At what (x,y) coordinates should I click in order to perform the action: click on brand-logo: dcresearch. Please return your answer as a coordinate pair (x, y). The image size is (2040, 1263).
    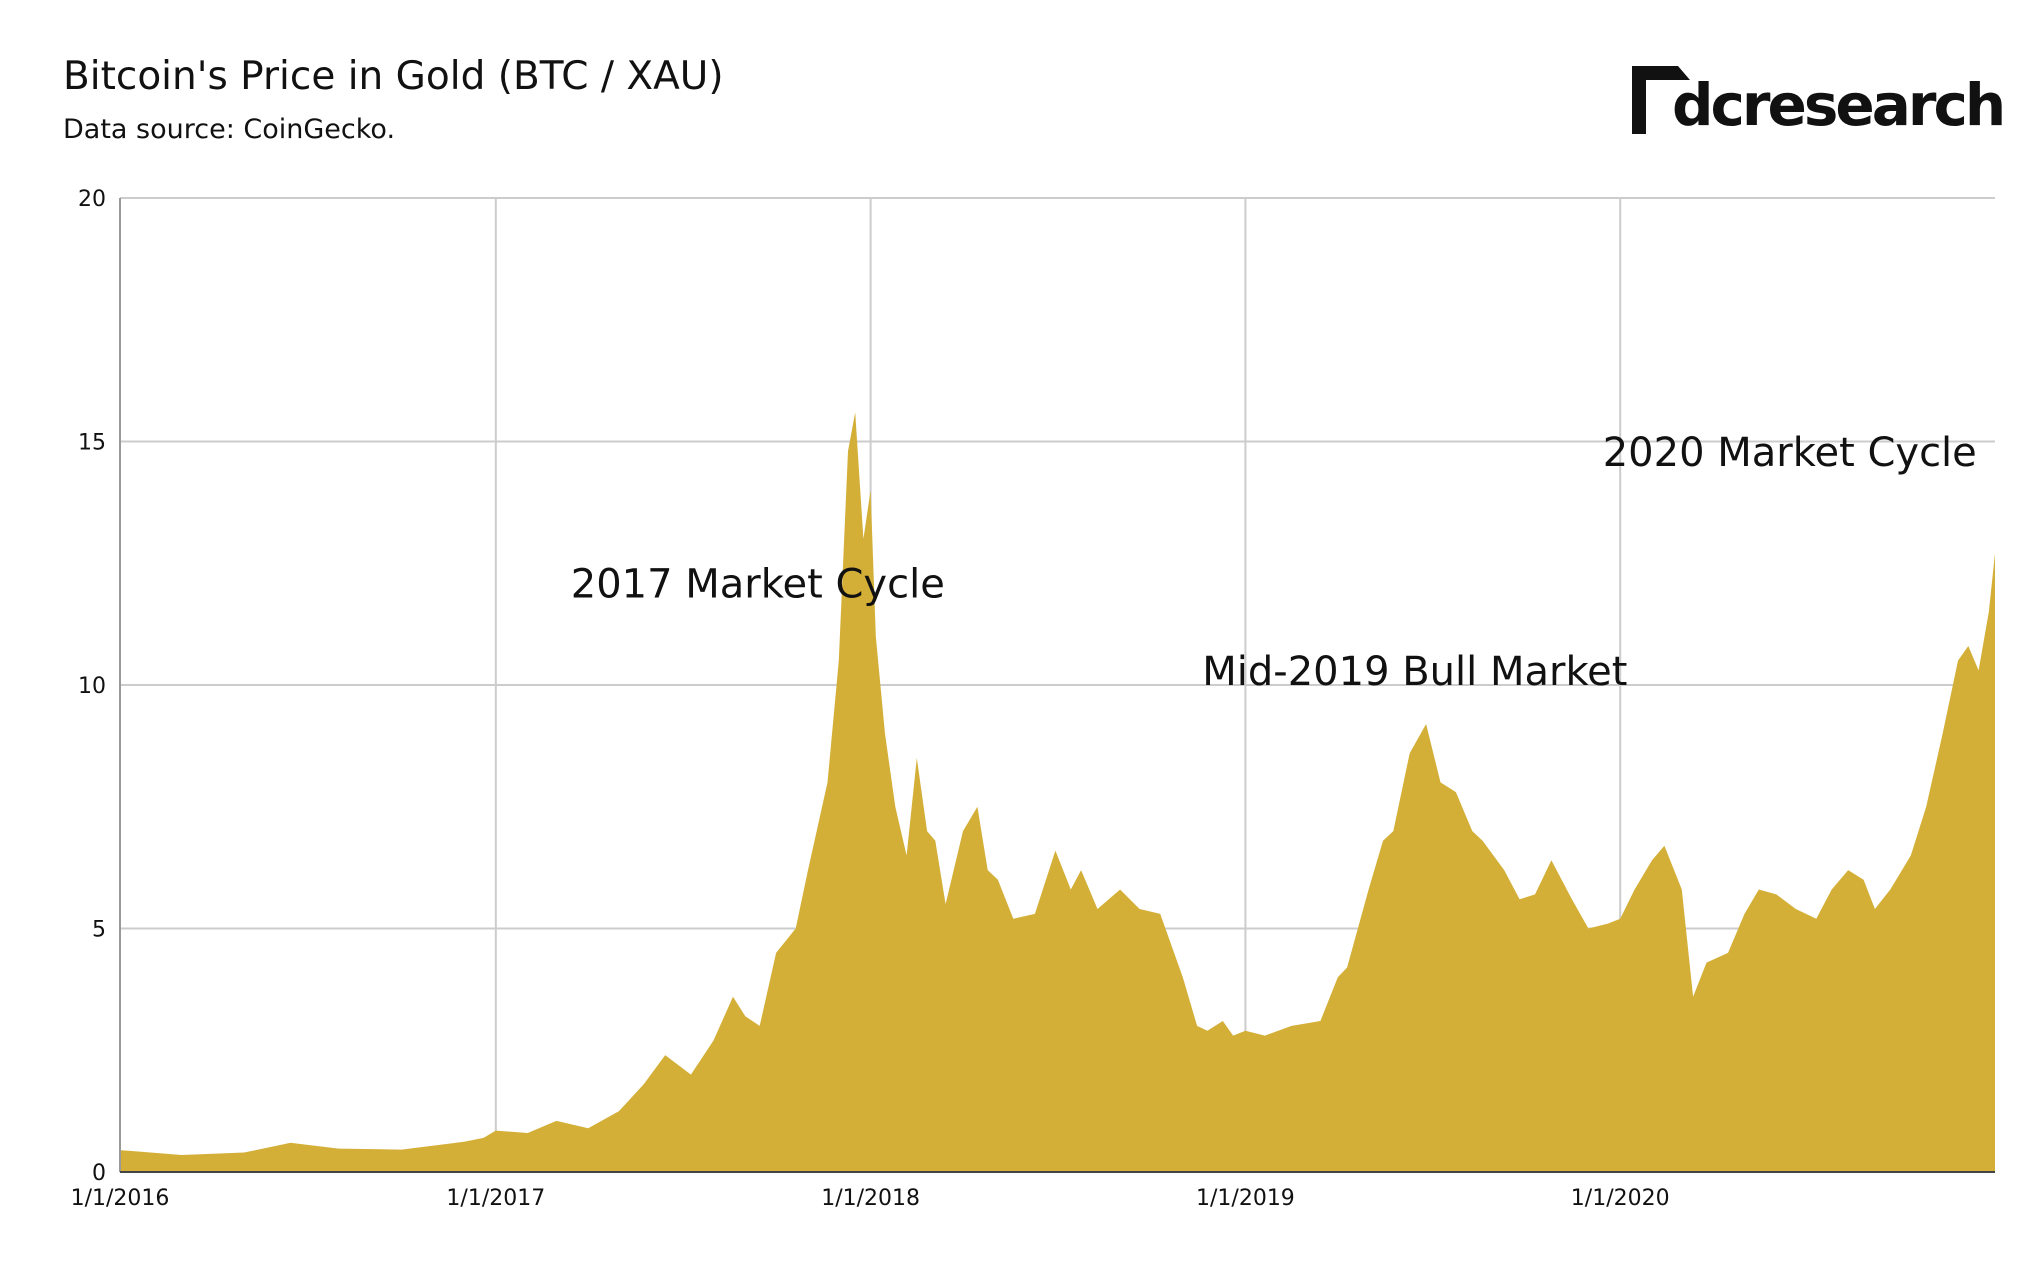
    Looking at the image, I should click on (1819, 105).